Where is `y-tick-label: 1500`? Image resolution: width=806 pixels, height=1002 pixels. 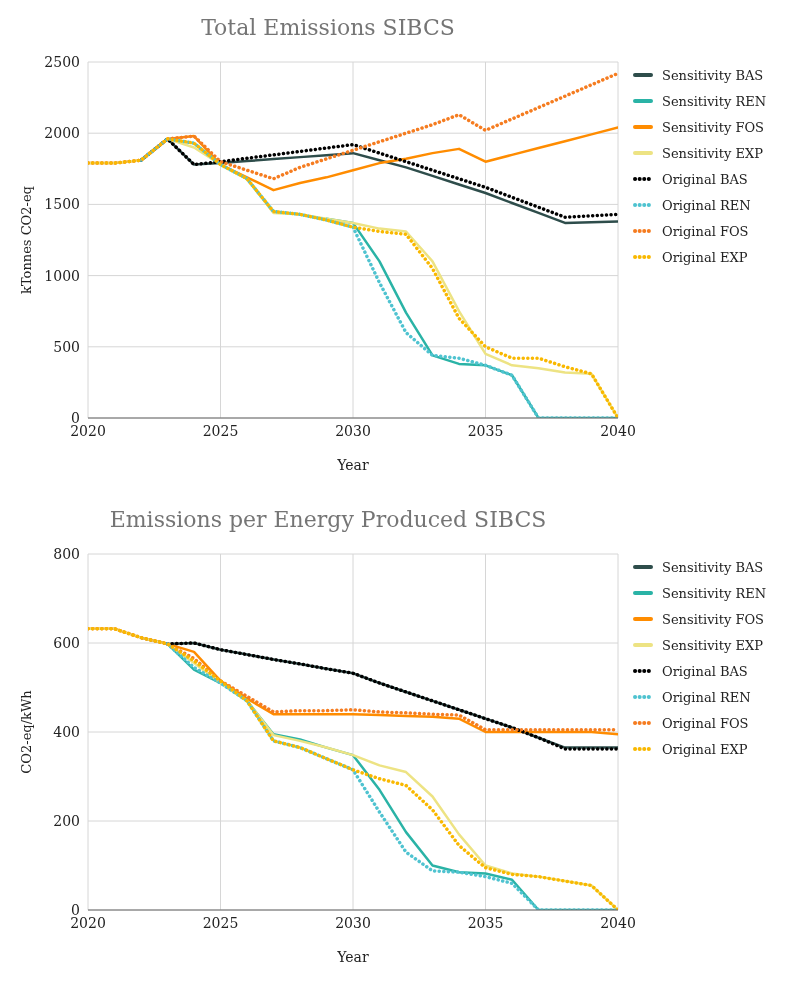
y-tick-label: 1500 is located at coordinates (62, 204).